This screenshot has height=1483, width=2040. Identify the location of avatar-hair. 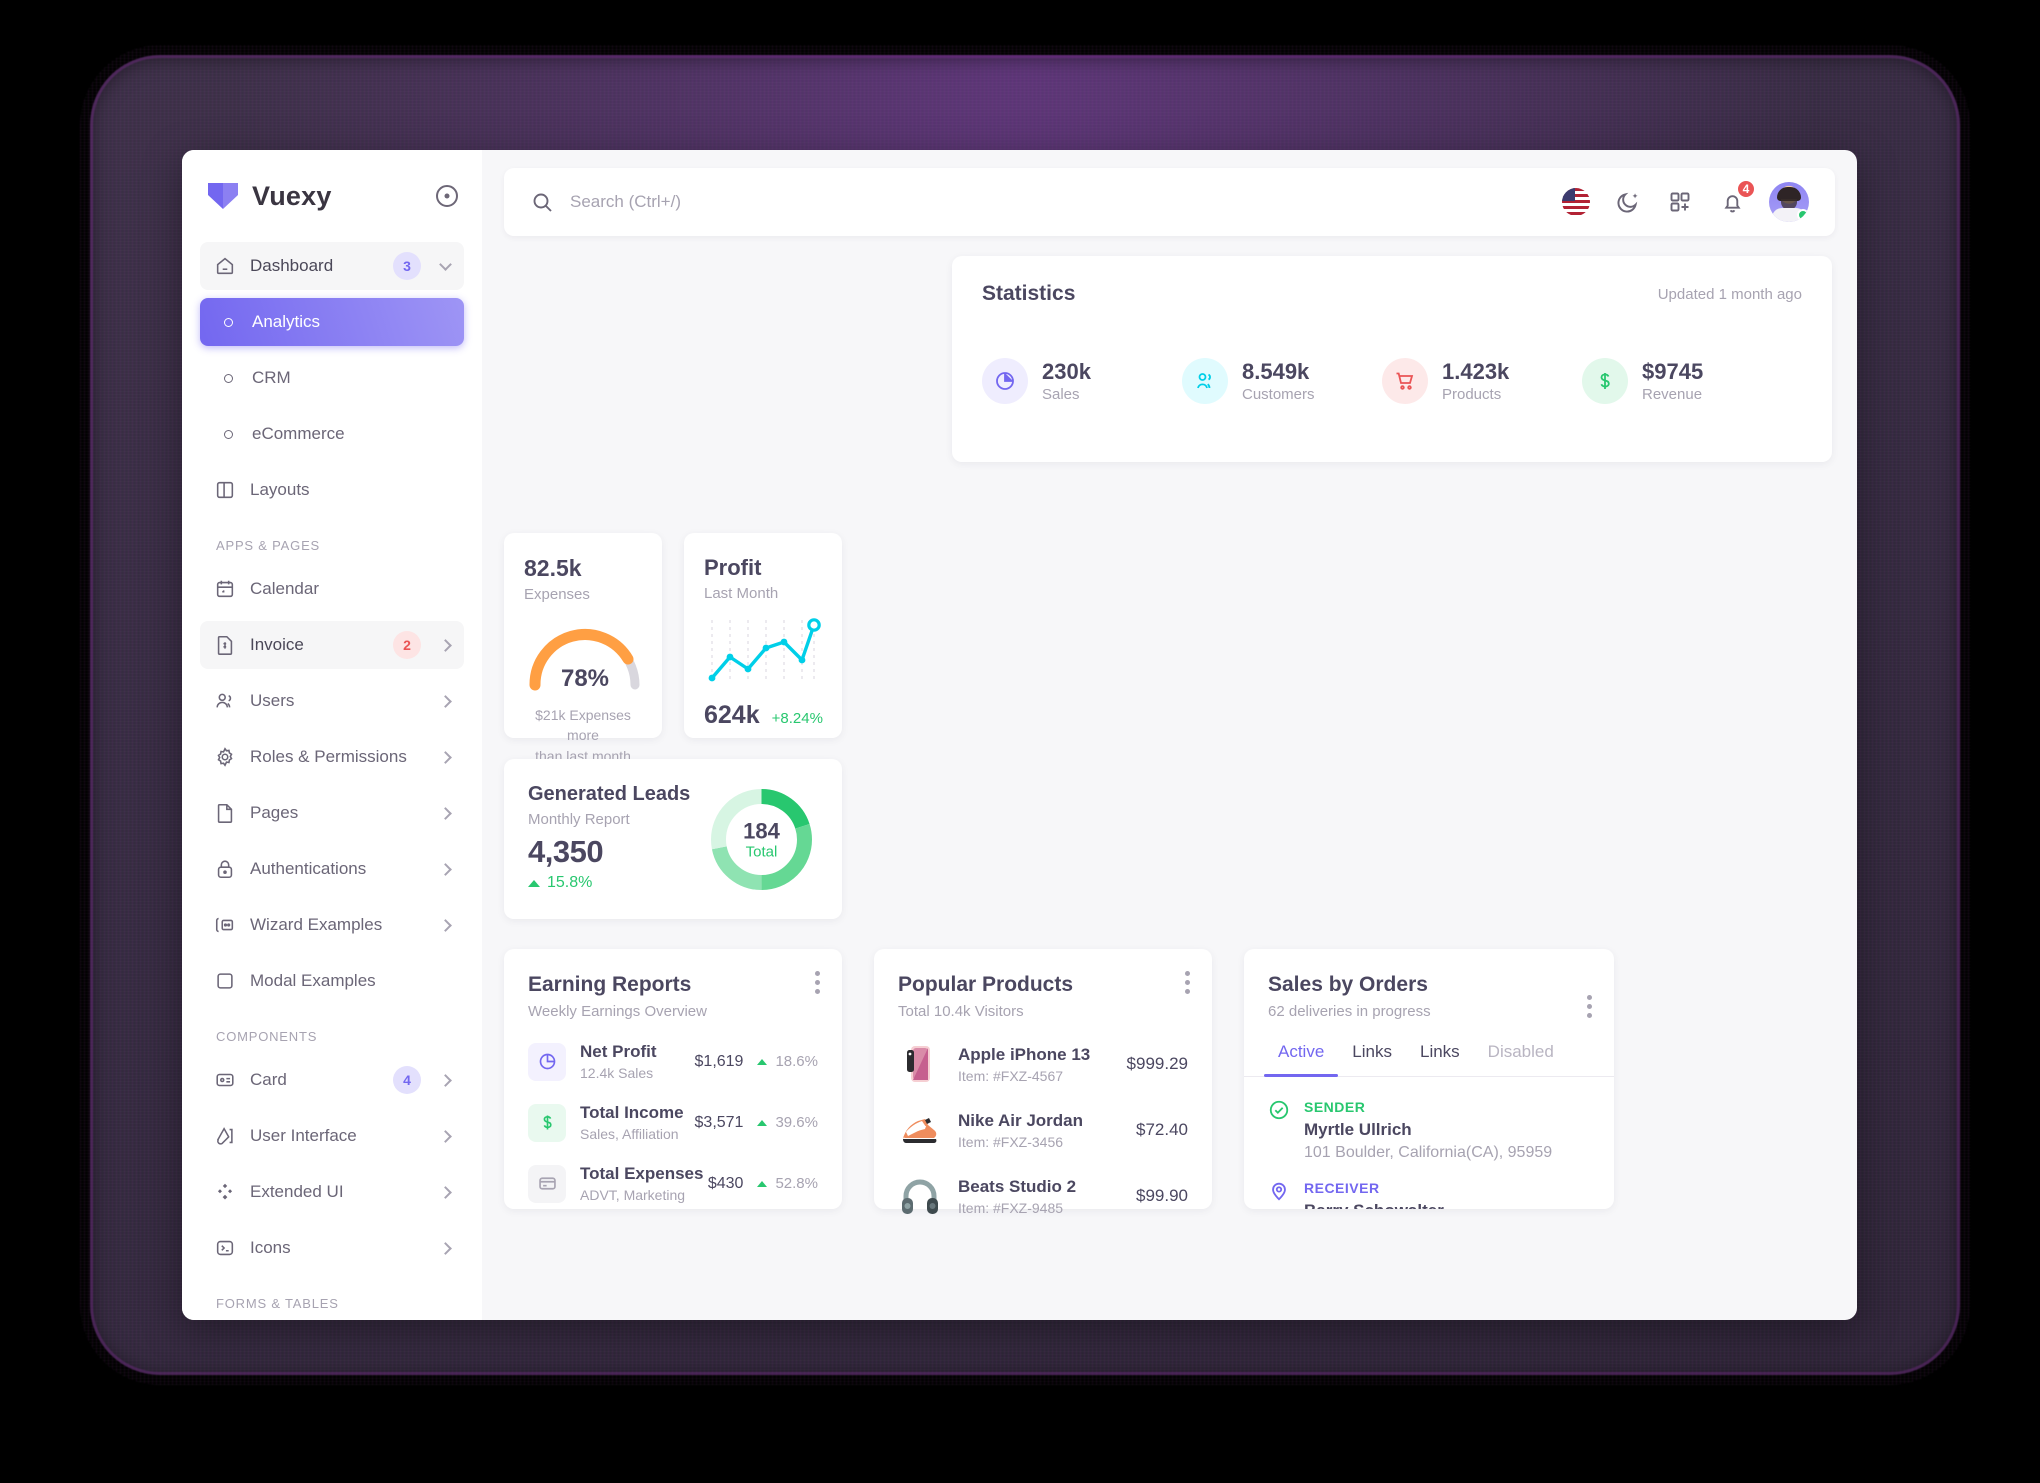
(1789, 194).